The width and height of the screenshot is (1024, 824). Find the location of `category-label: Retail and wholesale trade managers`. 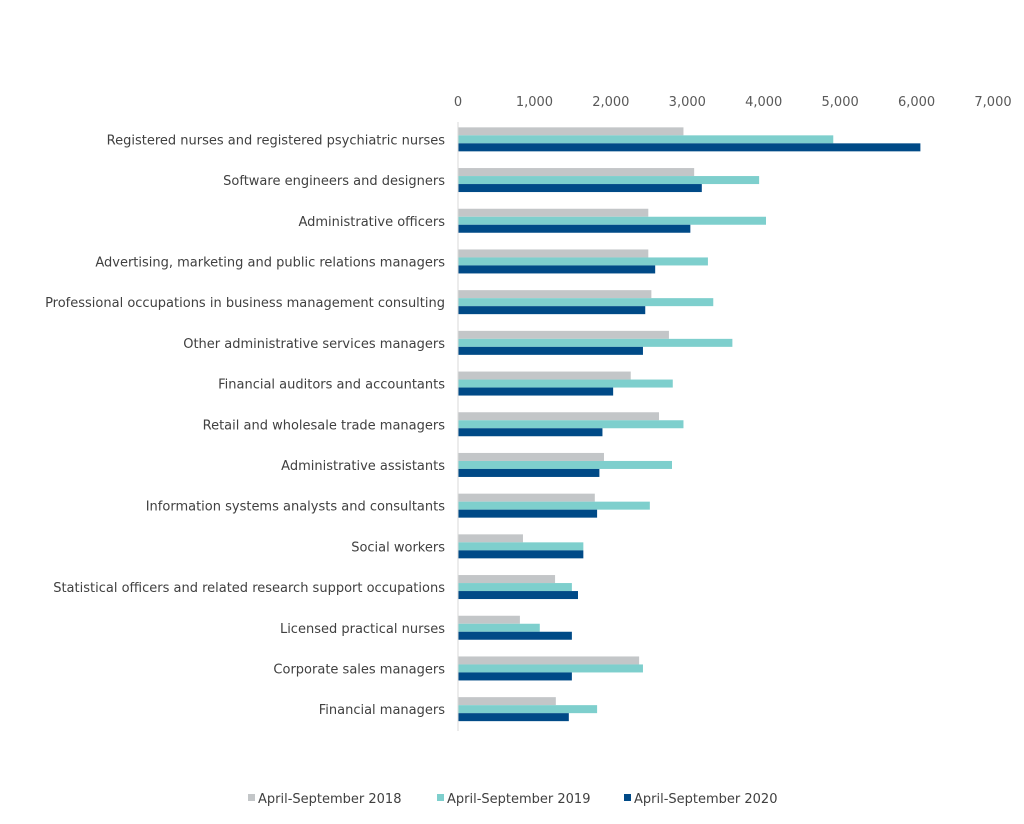

category-label: Retail and wholesale trade managers is located at coordinates (324, 425).